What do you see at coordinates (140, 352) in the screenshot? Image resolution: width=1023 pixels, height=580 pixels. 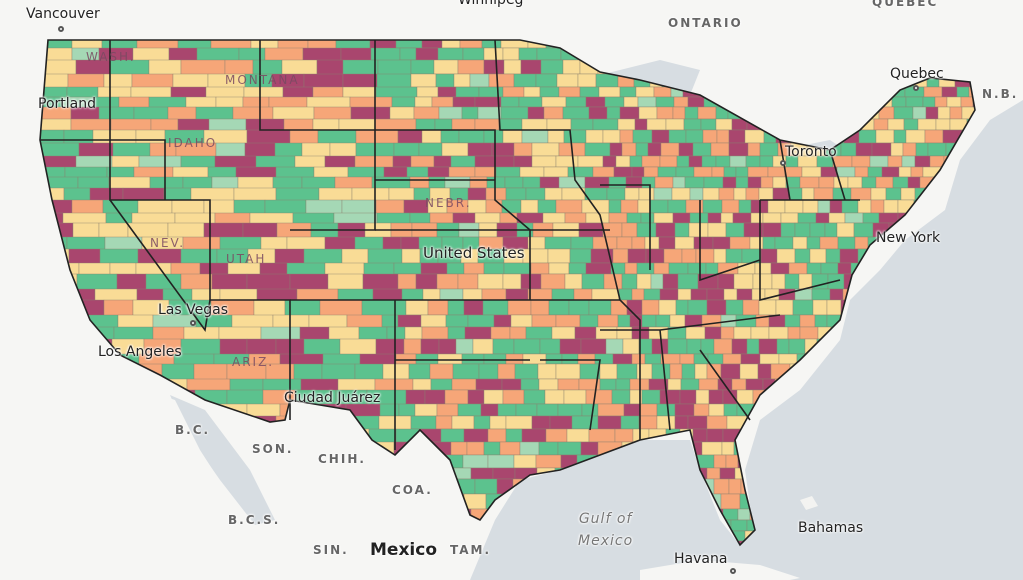 I see `city-label-los-angeles: Los Angeles` at bounding box center [140, 352].